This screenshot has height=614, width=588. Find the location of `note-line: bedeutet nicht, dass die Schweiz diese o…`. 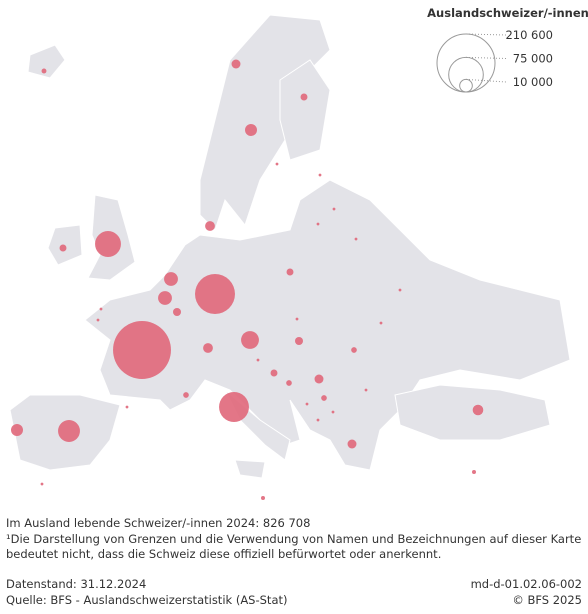

note-line: bedeutet nicht, dass die Schweiz diese o… is located at coordinates (223, 554).